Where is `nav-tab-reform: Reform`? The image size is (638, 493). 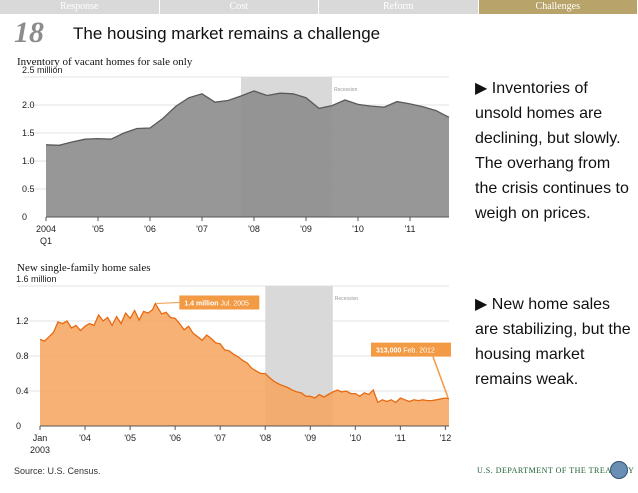
nav-tab-reform: Reform is located at coordinates (399, 7).